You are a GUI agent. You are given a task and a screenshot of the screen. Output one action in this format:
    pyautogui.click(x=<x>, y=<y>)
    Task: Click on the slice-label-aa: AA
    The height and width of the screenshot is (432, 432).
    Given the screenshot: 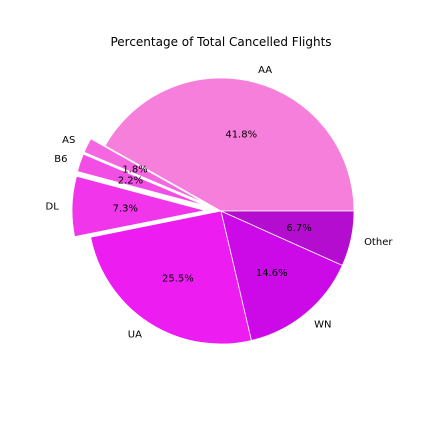 What is the action you would take?
    pyautogui.click(x=265, y=70)
    